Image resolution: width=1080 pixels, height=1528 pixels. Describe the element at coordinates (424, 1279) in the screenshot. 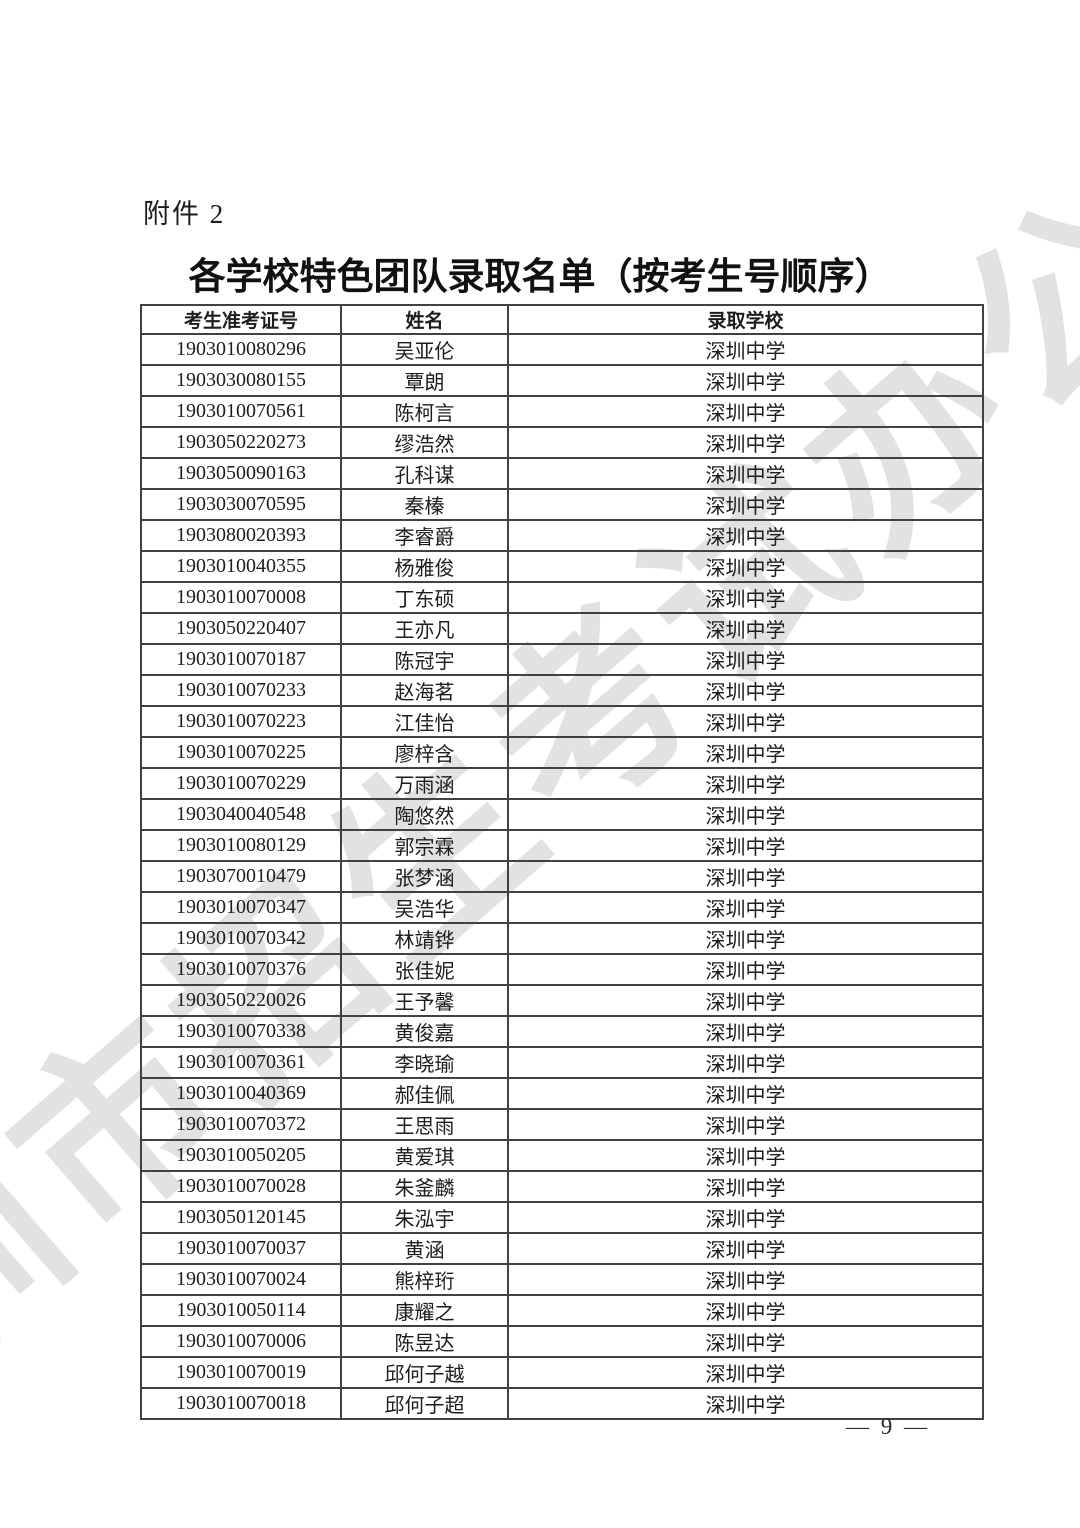

I see `name-cell: 熊梓珩` at that location.